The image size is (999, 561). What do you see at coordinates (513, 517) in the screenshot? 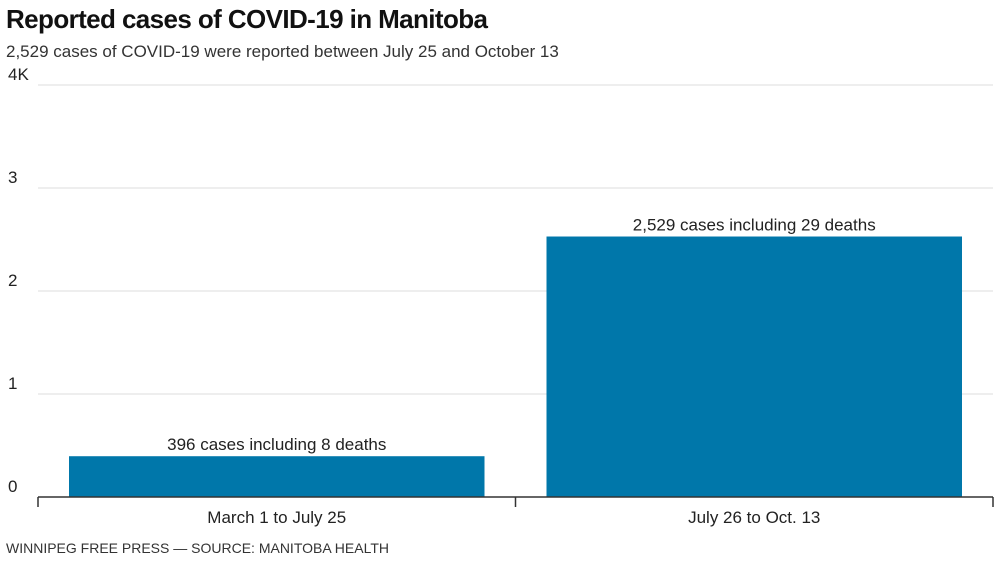
I see `x-axis-category-labels: March 1 to July 25 July 26 to Oct. 13` at bounding box center [513, 517].